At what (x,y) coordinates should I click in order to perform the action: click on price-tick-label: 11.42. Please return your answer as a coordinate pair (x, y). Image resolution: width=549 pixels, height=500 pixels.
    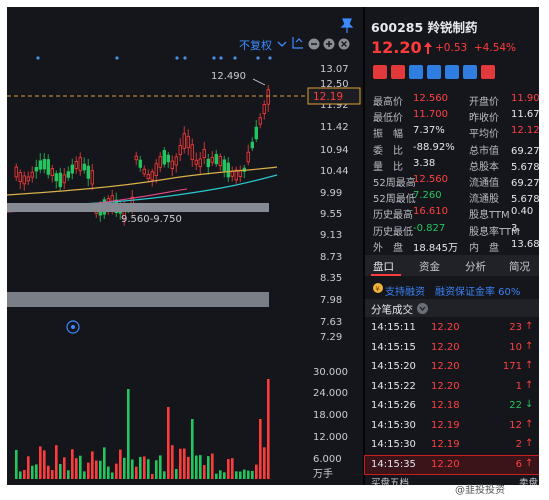
    Looking at the image, I should click on (334, 127).